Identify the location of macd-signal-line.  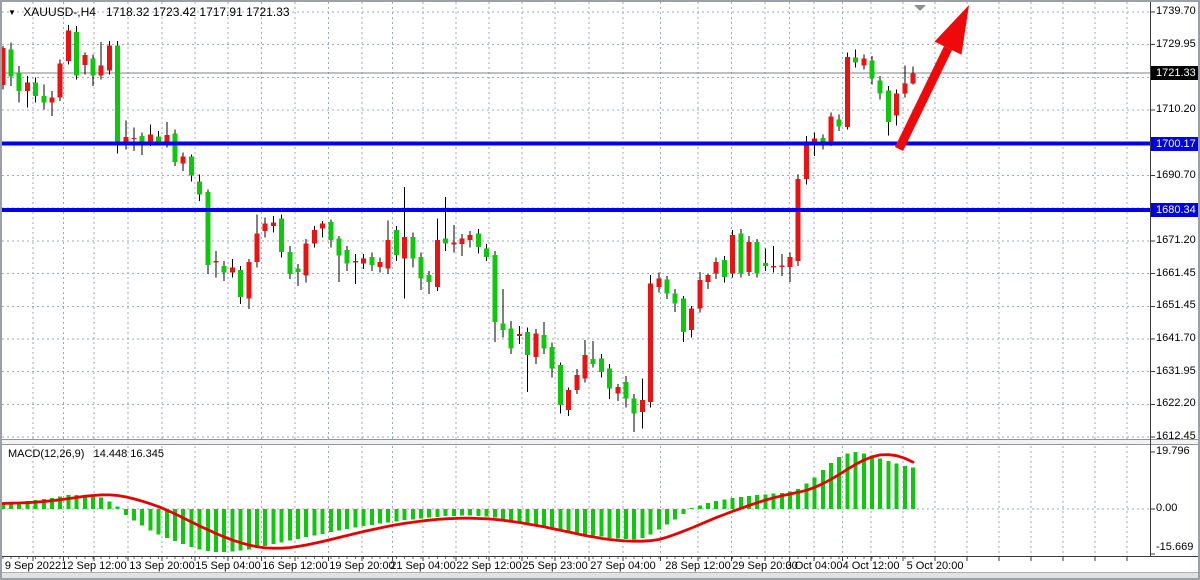
(458, 501).